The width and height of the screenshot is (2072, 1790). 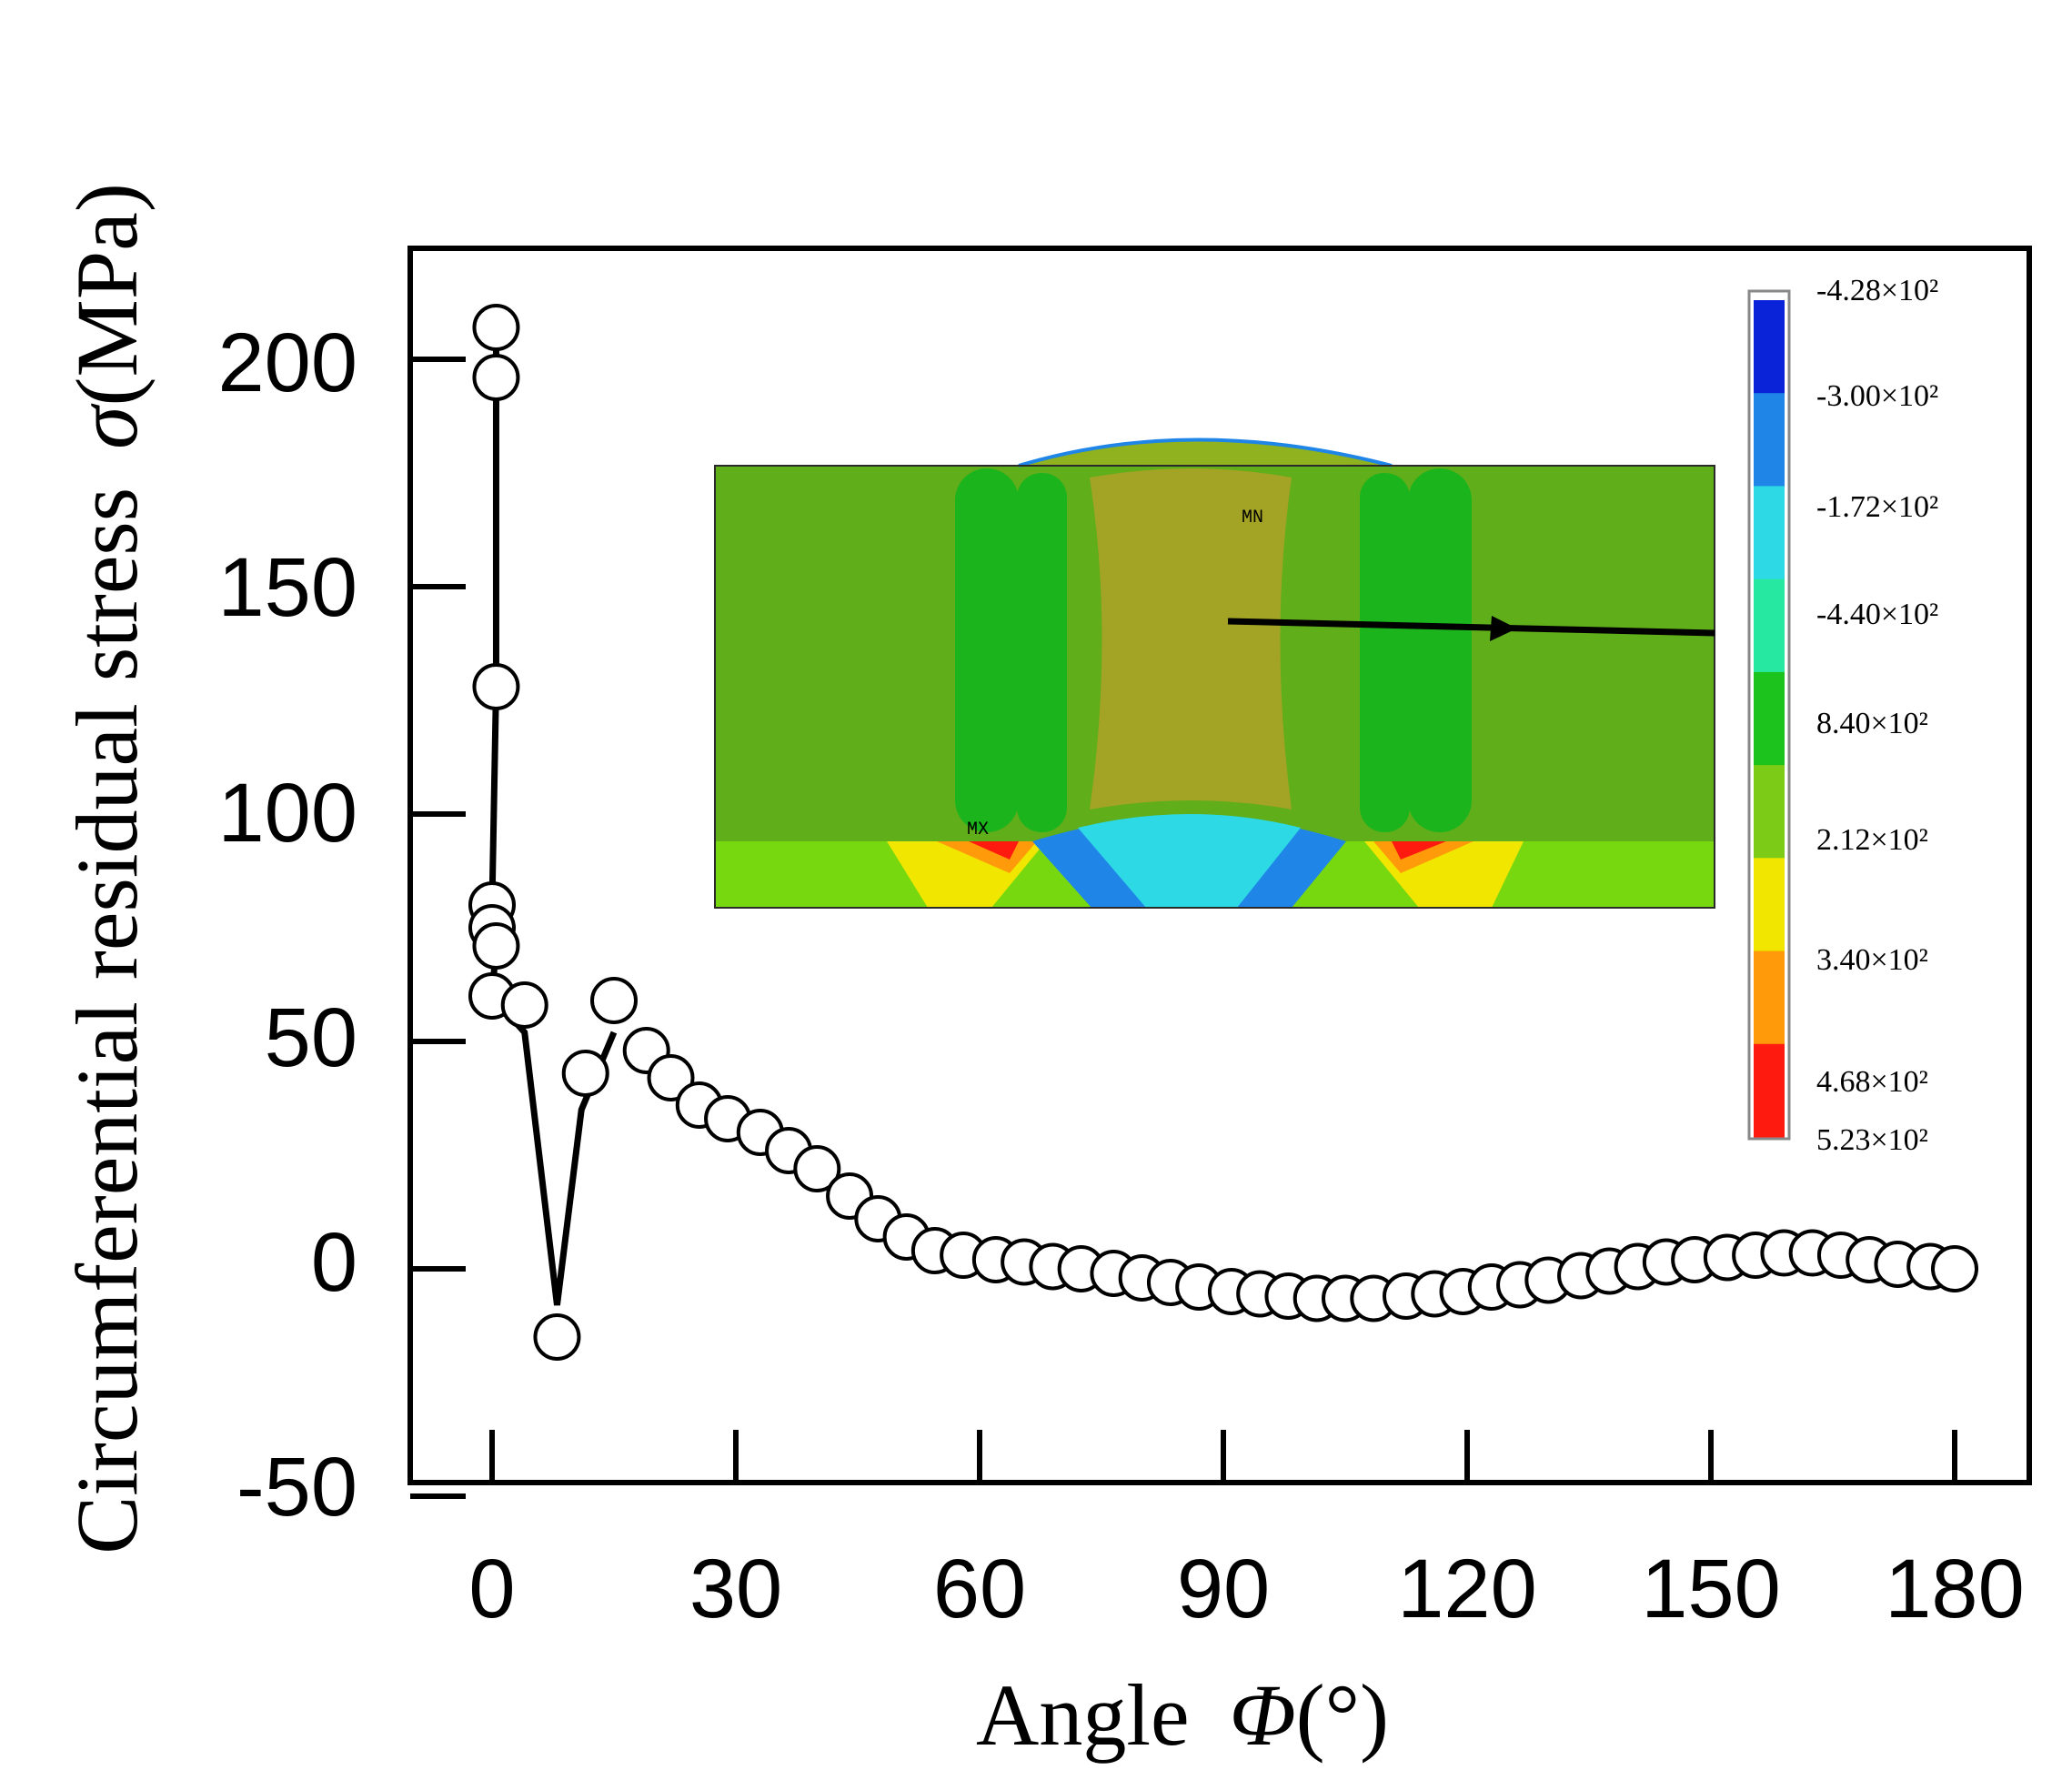 I want to click on colorbar-frame, so click(x=1769, y=715).